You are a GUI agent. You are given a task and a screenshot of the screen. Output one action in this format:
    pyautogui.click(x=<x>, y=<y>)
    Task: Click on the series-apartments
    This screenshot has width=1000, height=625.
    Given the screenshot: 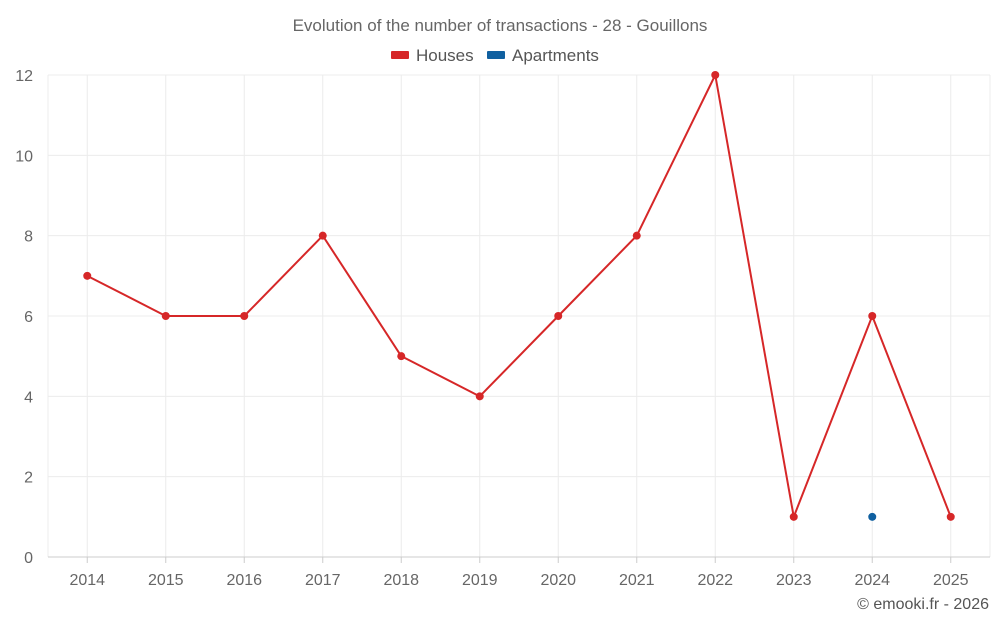 What is the action you would take?
    pyautogui.click(x=872, y=516)
    